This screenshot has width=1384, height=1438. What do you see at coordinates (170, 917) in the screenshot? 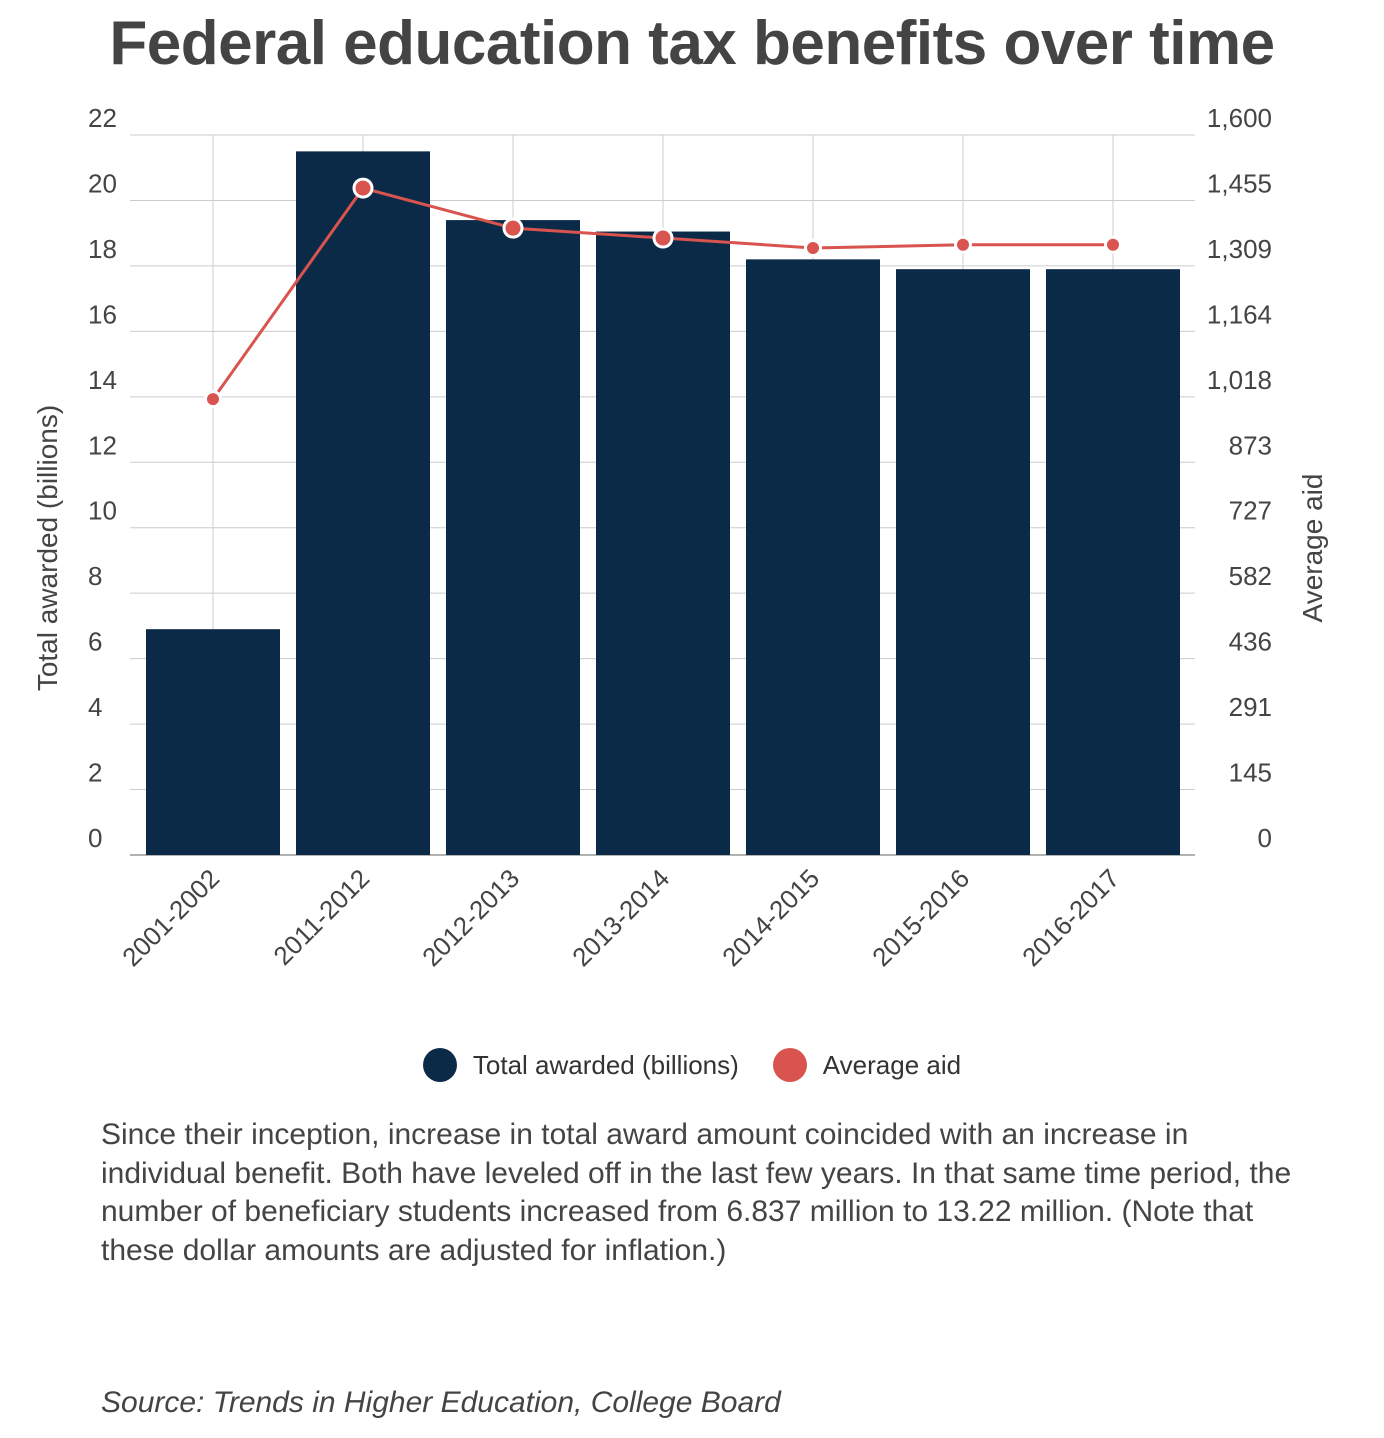
I see `x-tick-label: 2001-2002` at bounding box center [170, 917].